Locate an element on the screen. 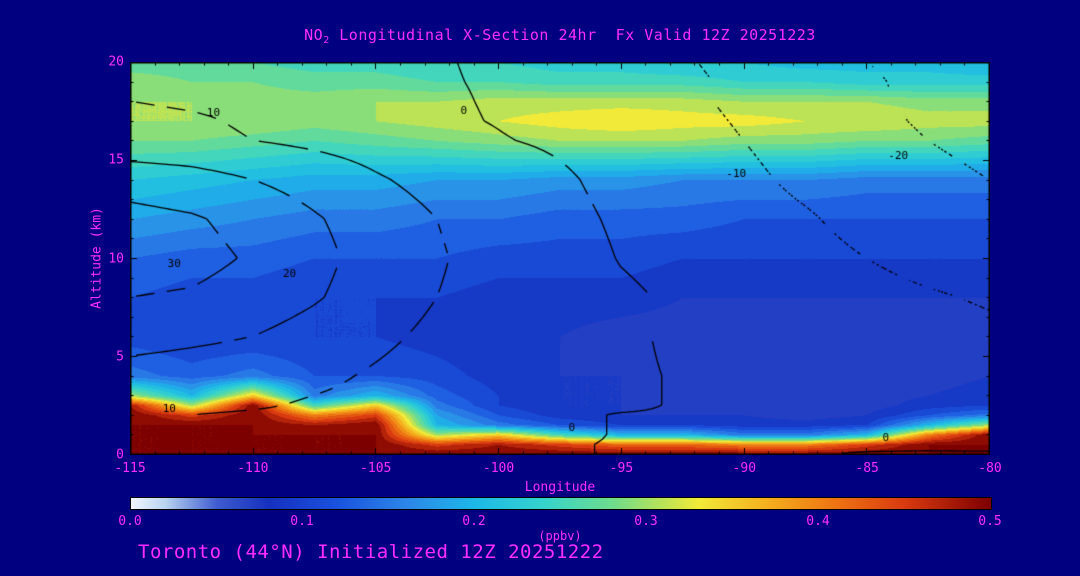  y-tick-label: 10 is located at coordinates (116, 258).